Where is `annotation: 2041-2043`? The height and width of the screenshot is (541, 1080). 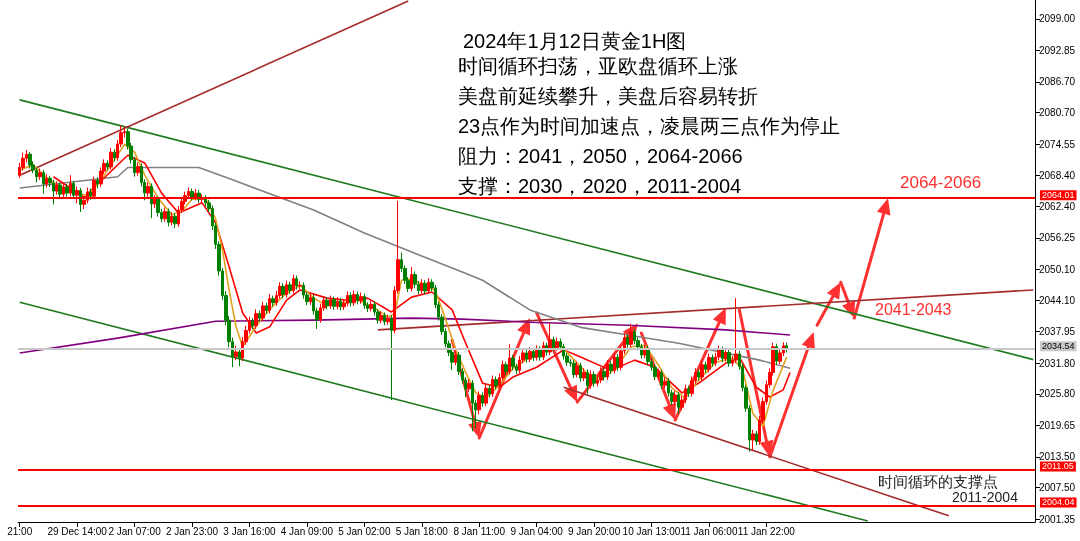
annotation: 2041-2043 is located at coordinates (913, 309).